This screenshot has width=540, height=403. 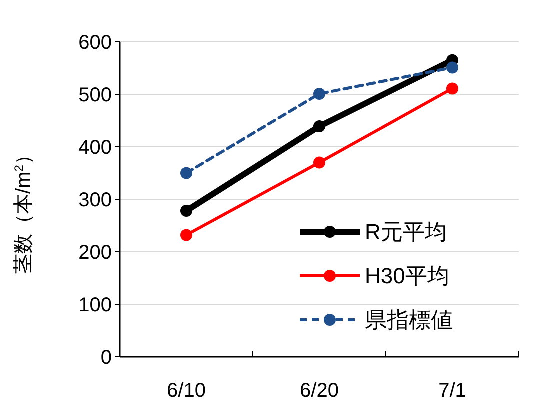 What do you see at coordinates (452, 391) in the screenshot?
I see `x-tick-label: 7/1` at bounding box center [452, 391].